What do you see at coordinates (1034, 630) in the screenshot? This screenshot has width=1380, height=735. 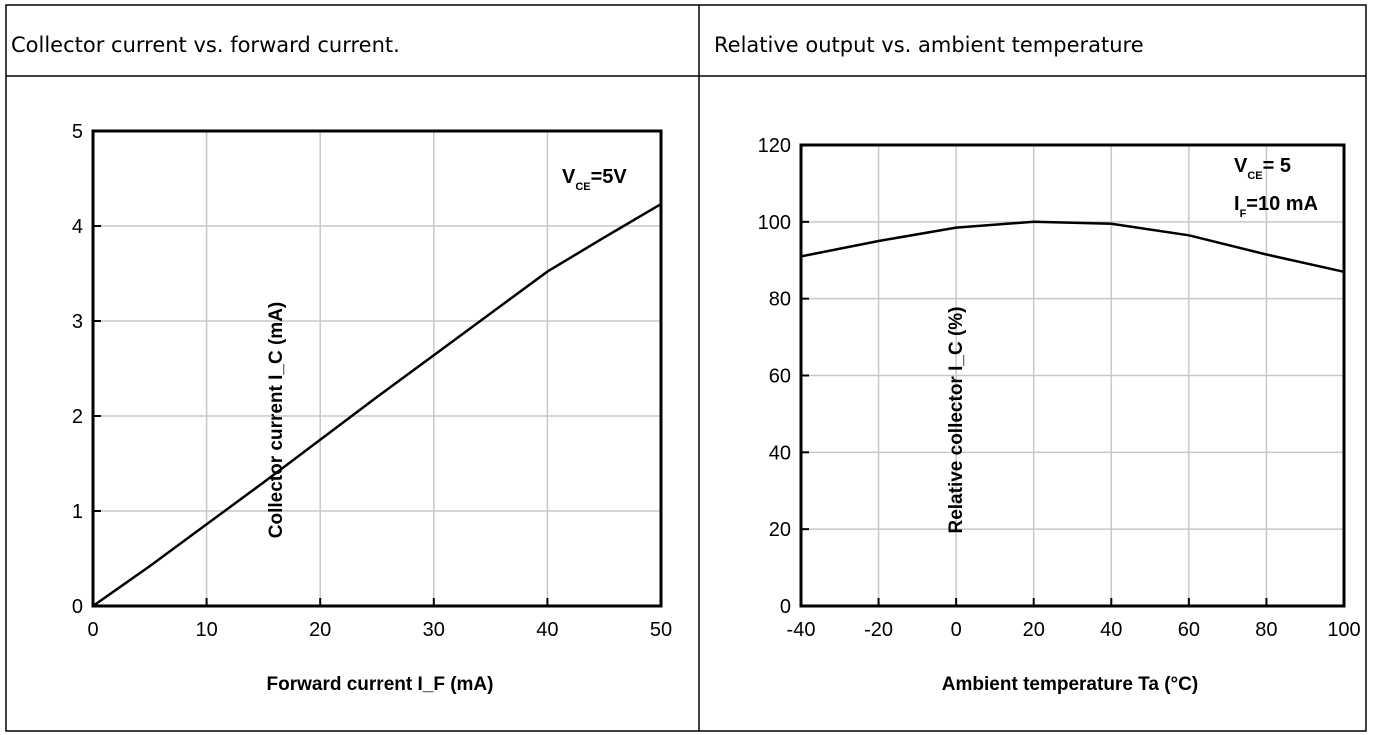 I see `chart-2-x-tick-label: 20` at bounding box center [1034, 630].